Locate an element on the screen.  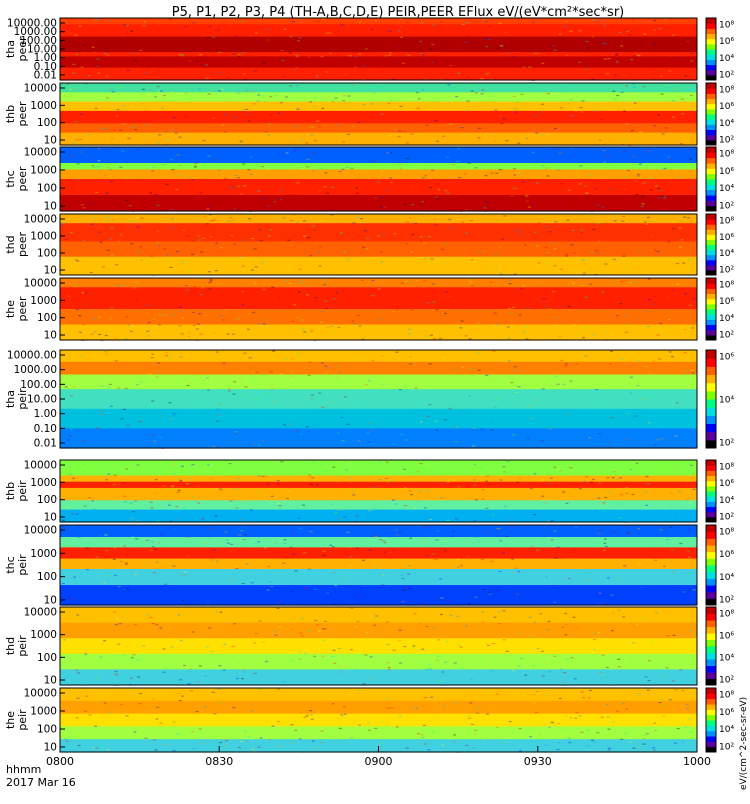
y-tick-label: 10000 is located at coordinates (40, 613).